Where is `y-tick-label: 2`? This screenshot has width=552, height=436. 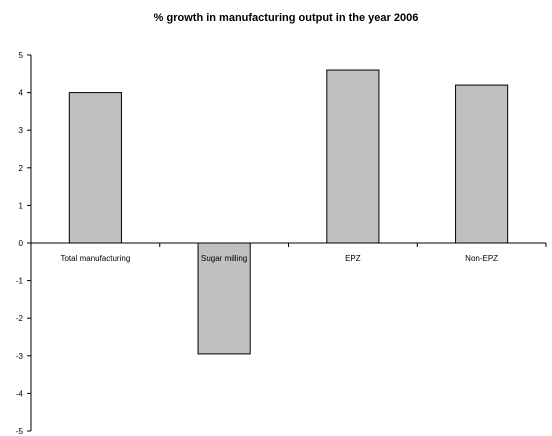
y-tick-label: 2 is located at coordinates (21, 168).